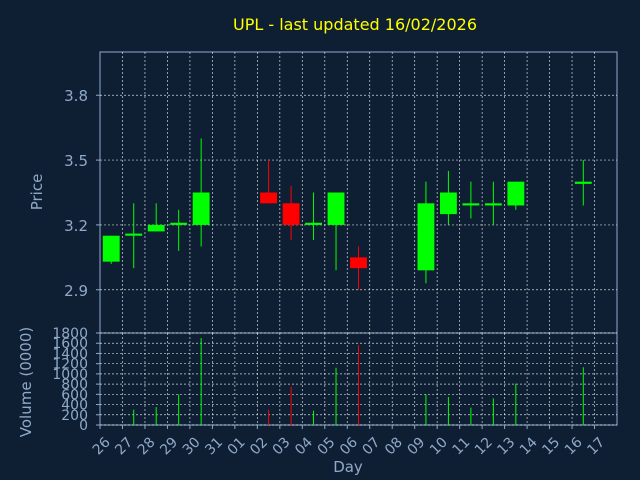 The image size is (640, 480). What do you see at coordinates (76, 226) in the screenshot?
I see `price-tick-label: 3.2` at bounding box center [76, 226].